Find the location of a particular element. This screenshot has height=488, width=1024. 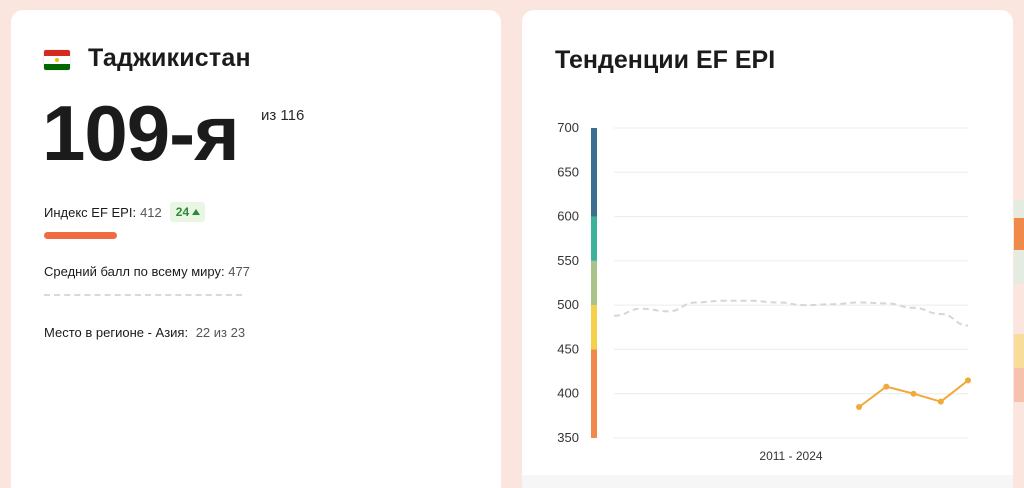

world-average-label: Средний балл по всему миру: is located at coordinates (134, 271).